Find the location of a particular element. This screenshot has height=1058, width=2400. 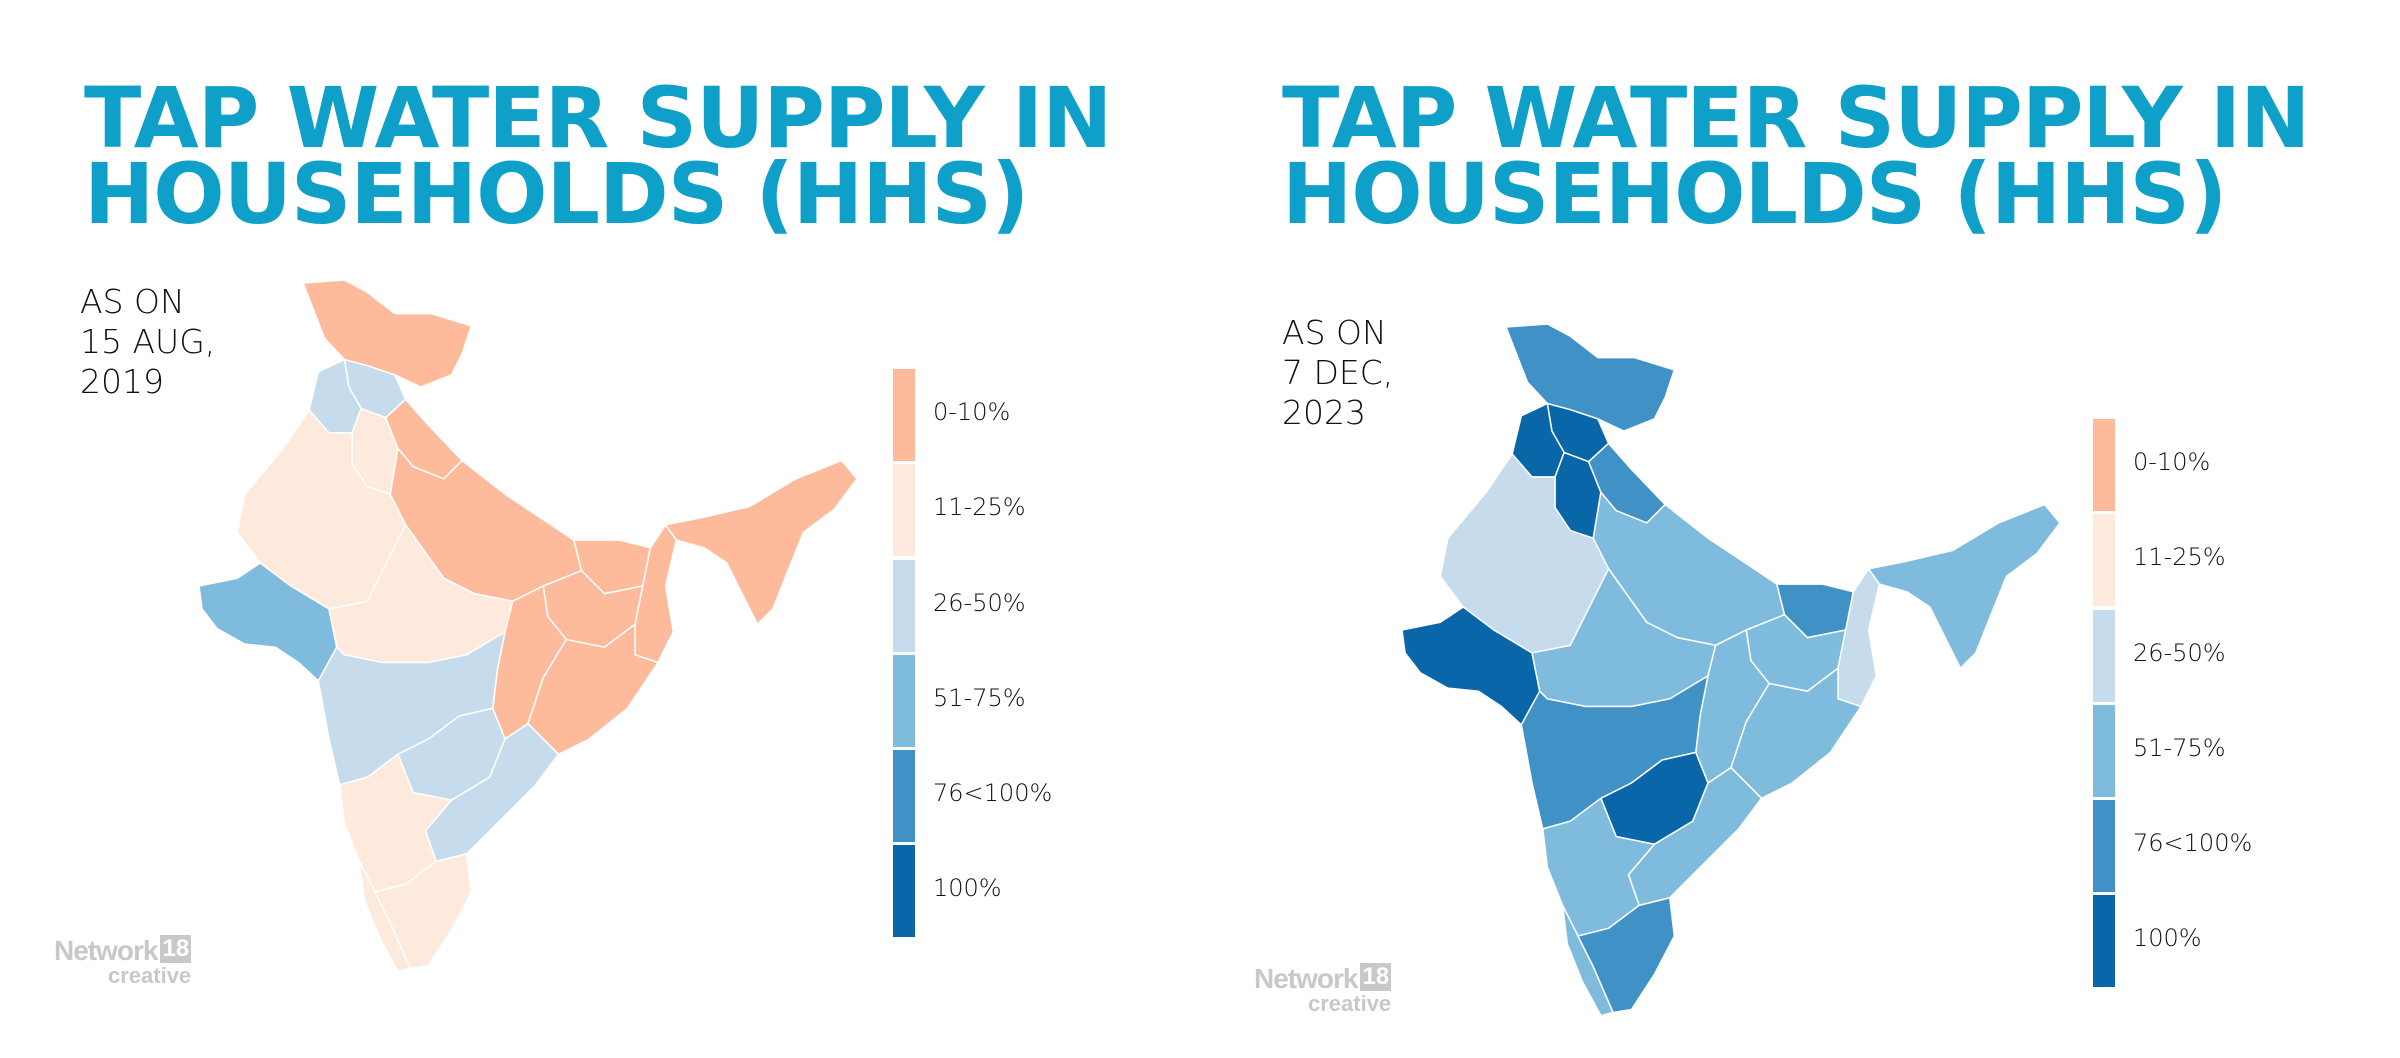

right-date-label: AS ON 7 DEC, 2023 is located at coordinates (1338, 372).